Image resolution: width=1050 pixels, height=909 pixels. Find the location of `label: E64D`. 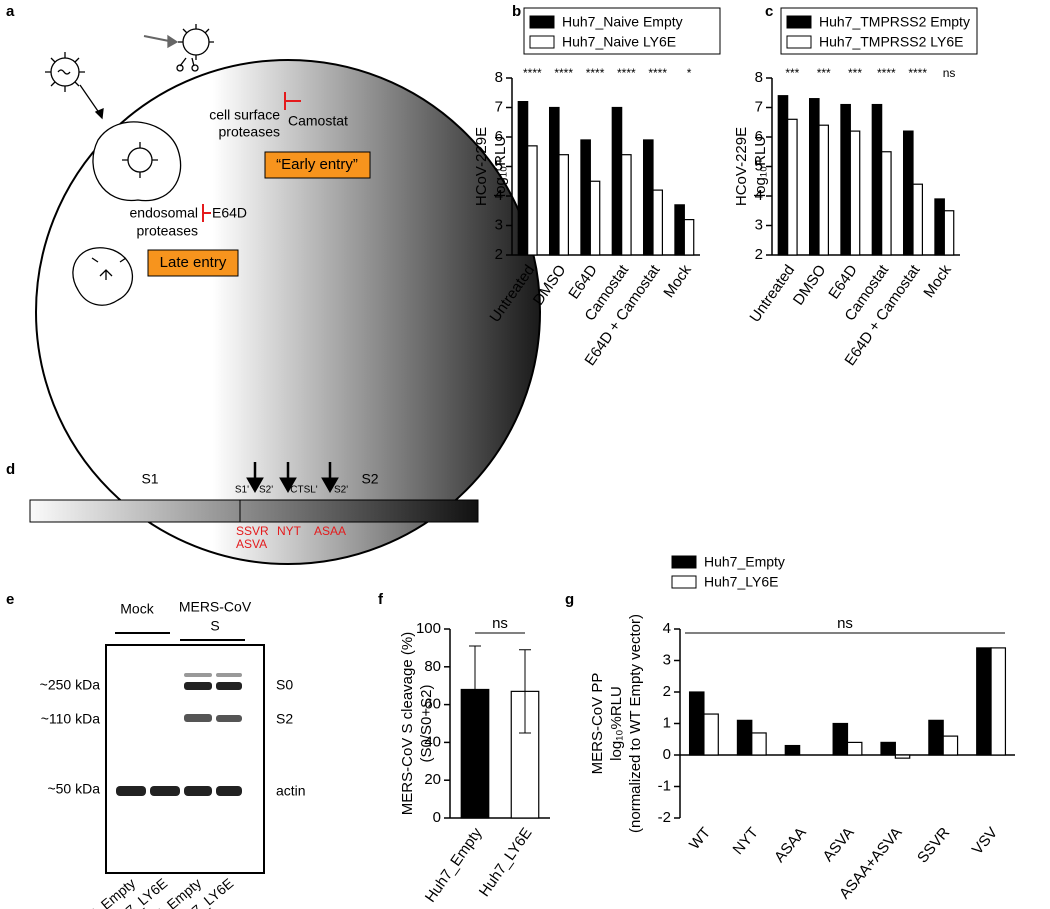

label: E64D is located at coordinates (229, 213).